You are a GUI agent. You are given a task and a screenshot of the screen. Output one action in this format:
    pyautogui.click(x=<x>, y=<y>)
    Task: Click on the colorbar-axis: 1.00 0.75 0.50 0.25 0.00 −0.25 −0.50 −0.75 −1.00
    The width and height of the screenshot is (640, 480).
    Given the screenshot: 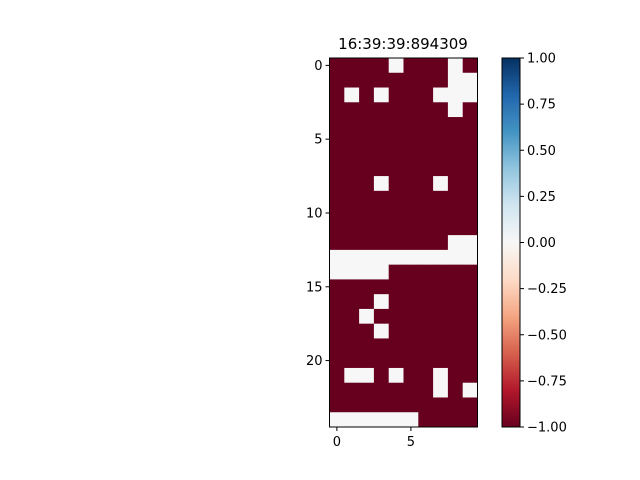 What is the action you would take?
    pyautogui.click(x=543, y=244)
    